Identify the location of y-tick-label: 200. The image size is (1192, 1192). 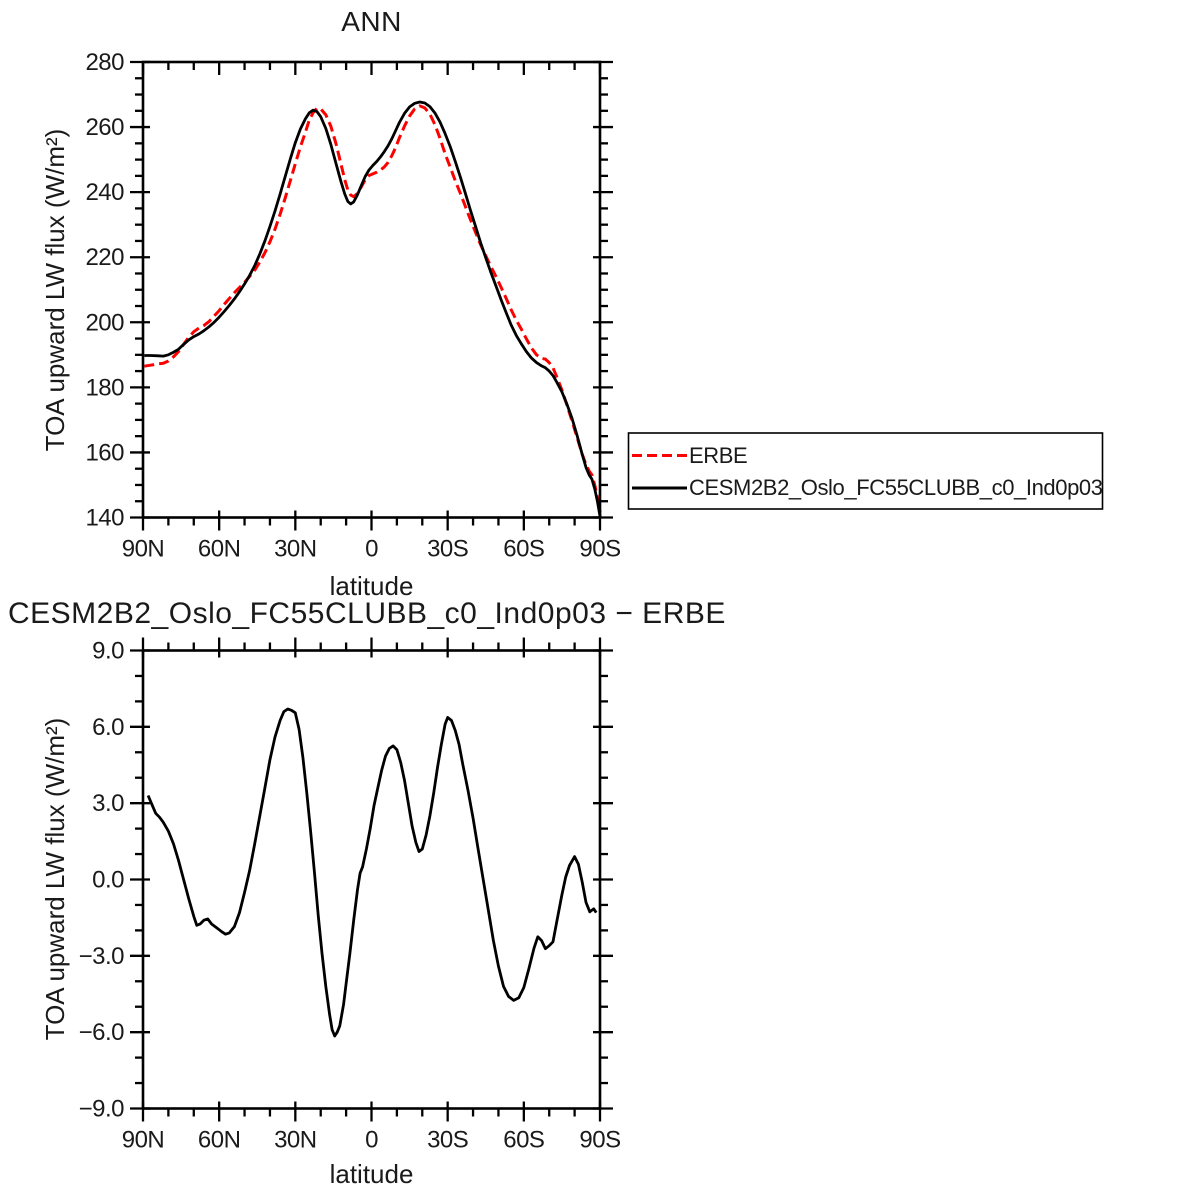
(104, 322).